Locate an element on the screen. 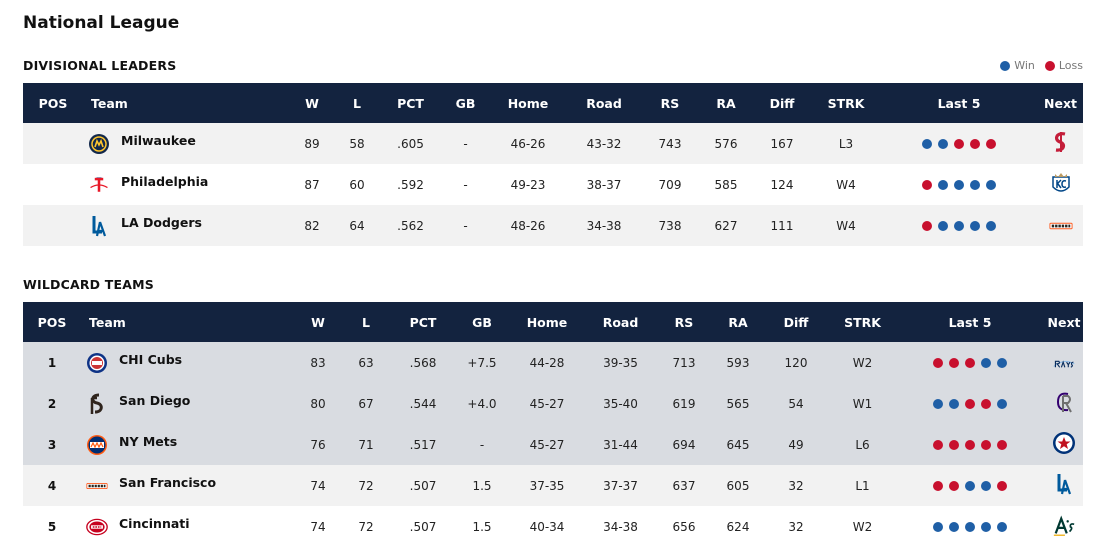 Image resolution: width=1098 pixels, height=549 pixels. team-cell: San Diego is located at coordinates (187, 403).